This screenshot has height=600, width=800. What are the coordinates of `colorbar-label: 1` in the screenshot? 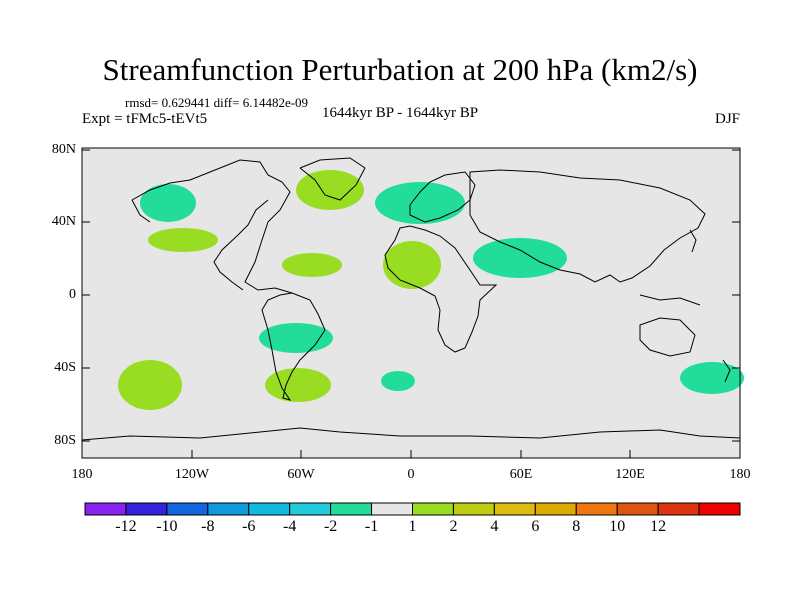 It's located at (412, 526).